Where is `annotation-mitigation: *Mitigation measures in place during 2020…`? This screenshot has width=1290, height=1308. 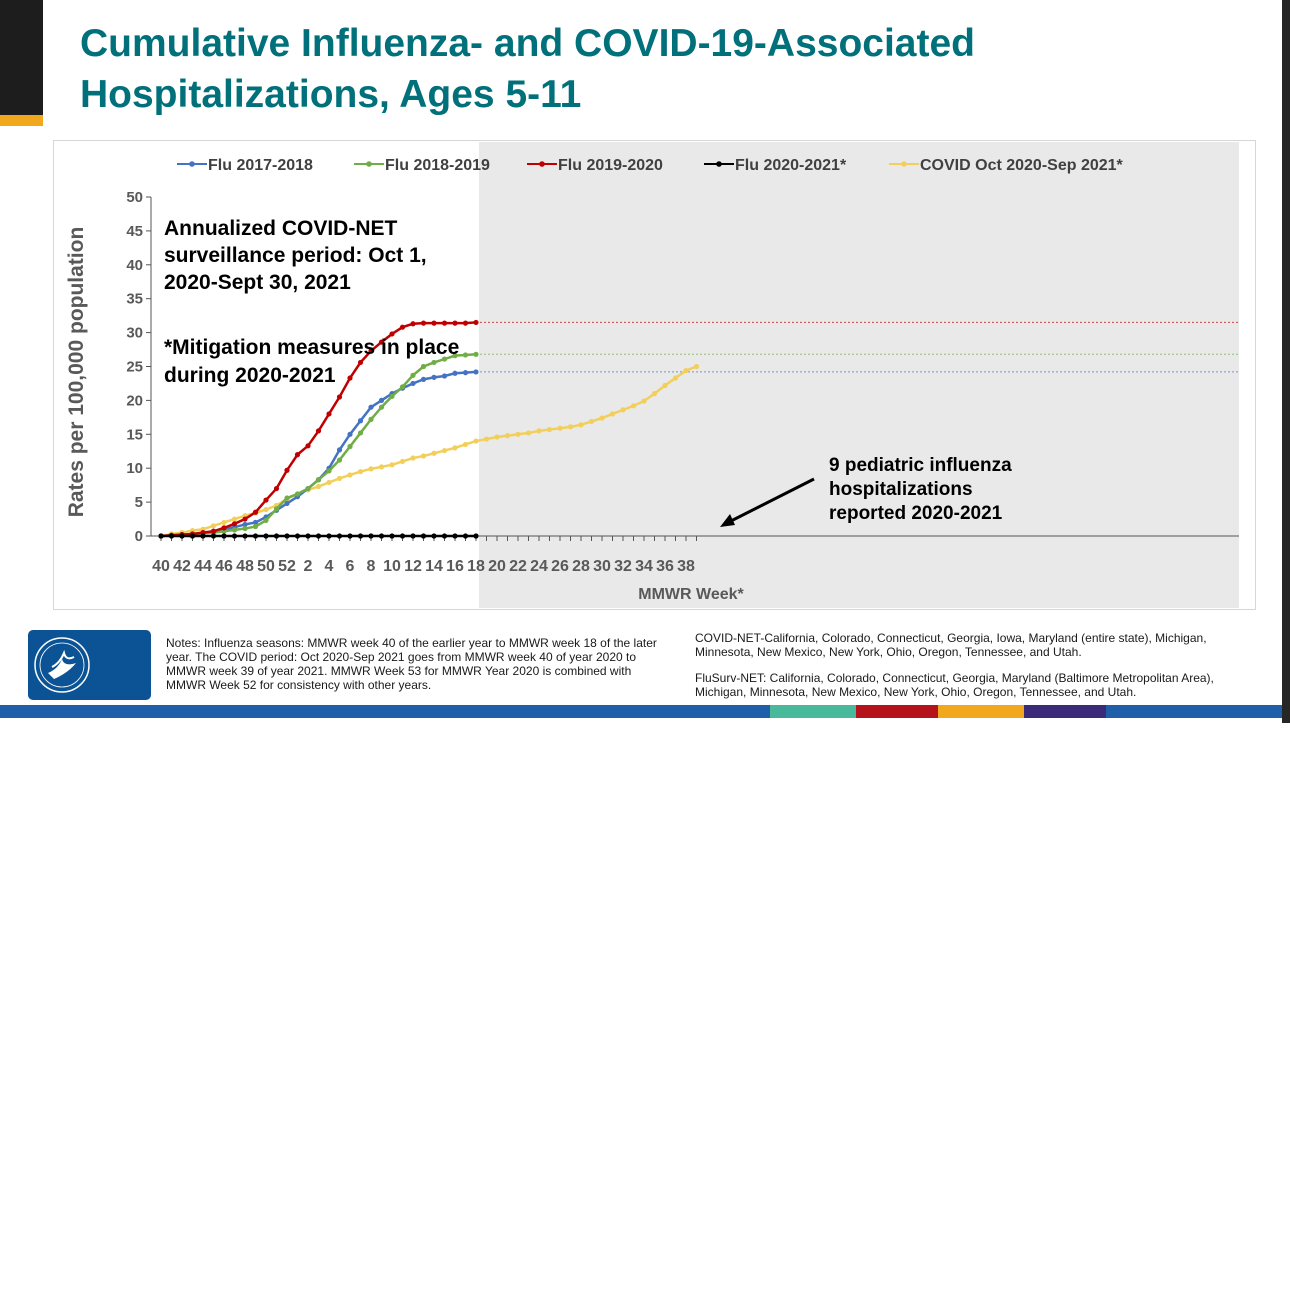 annotation-mitigation: *Mitigation measures in place during 2020… is located at coordinates (311, 361).